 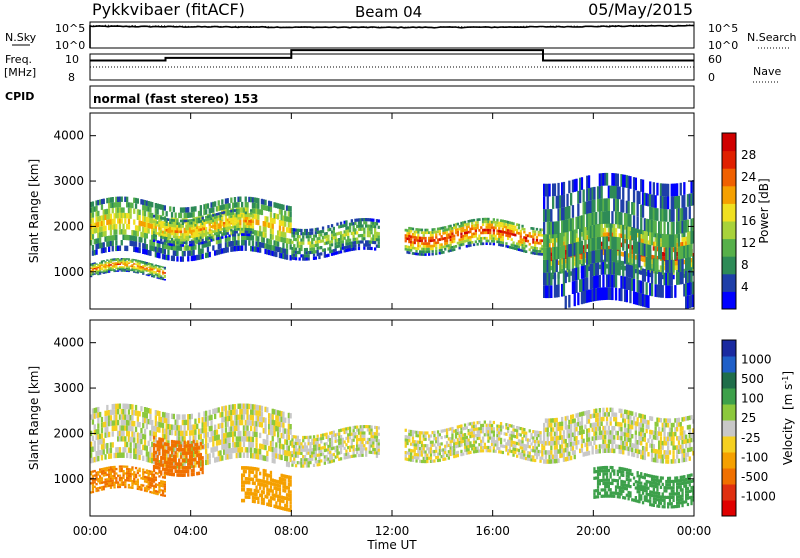 What do you see at coordinates (745, 265) in the screenshot?
I see `colorbar-tick-label: 8` at bounding box center [745, 265].